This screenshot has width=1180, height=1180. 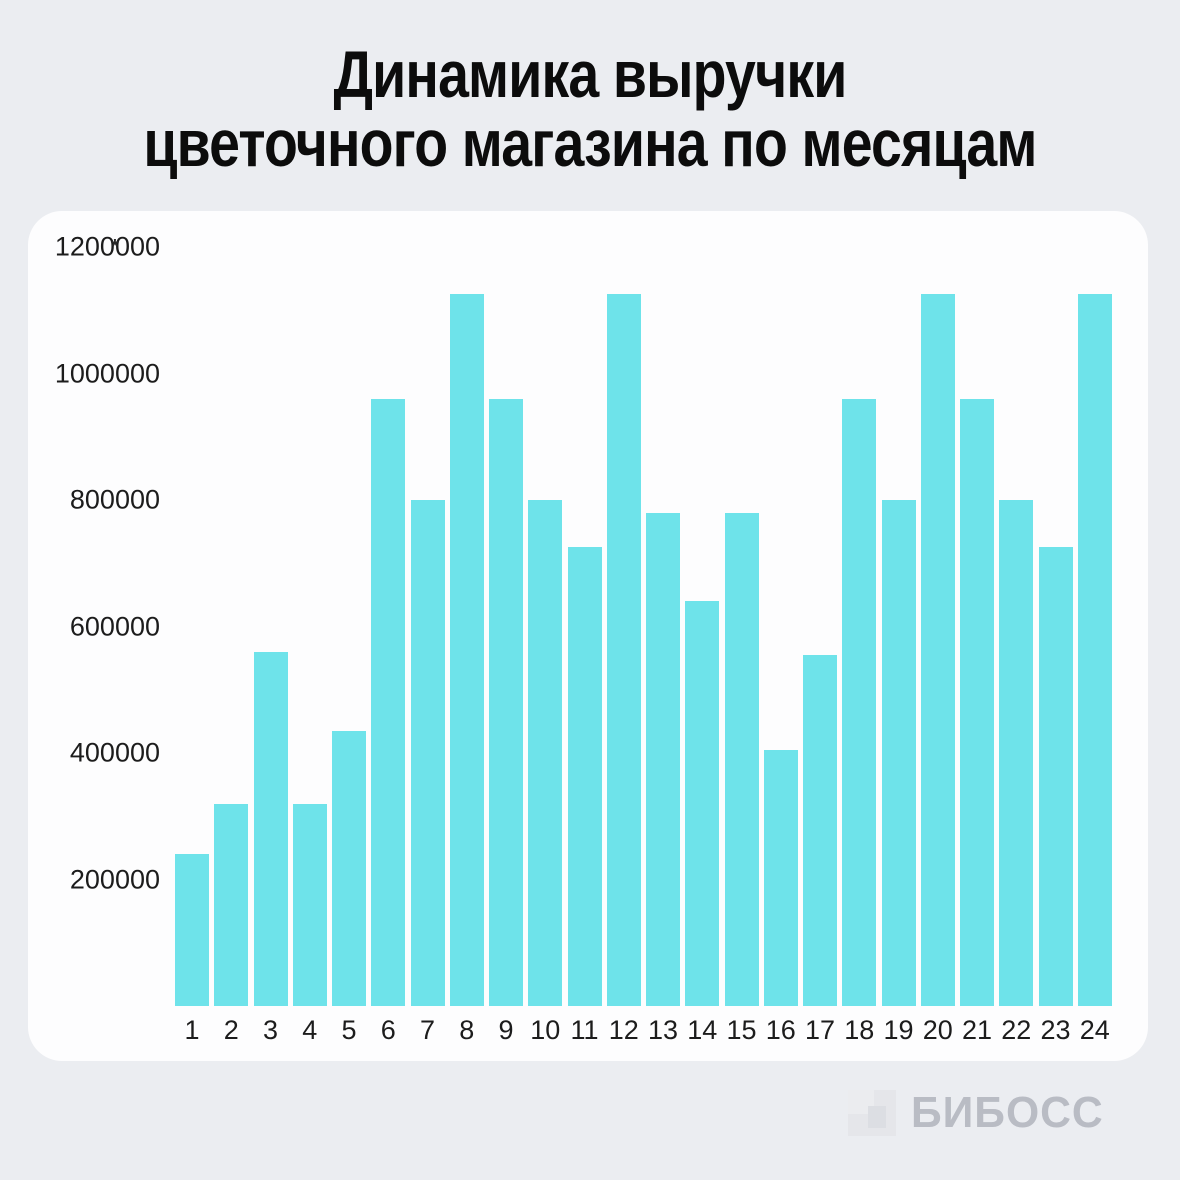 What do you see at coordinates (663, 1030) in the screenshot?
I see `x-tick-label: 13` at bounding box center [663, 1030].